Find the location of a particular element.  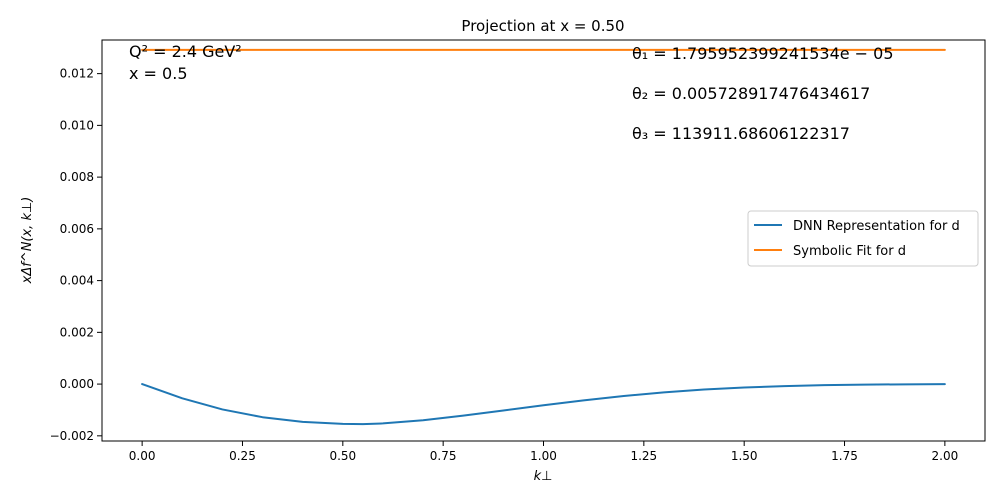

x-tick-label: 0.25 is located at coordinates (242, 456).